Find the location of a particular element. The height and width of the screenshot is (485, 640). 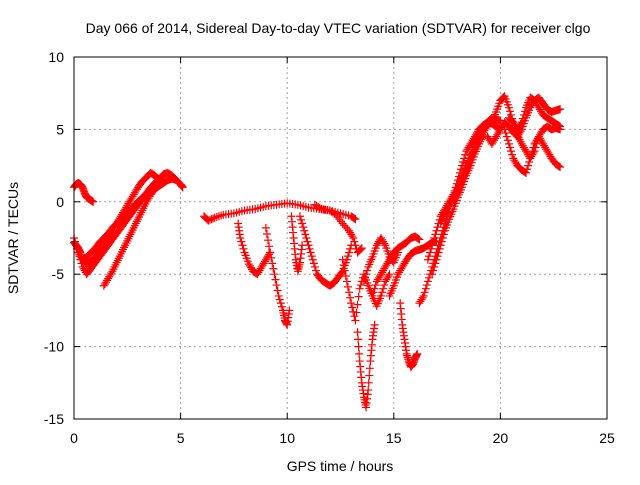

y-tick-label: -15 is located at coordinates (54, 419).